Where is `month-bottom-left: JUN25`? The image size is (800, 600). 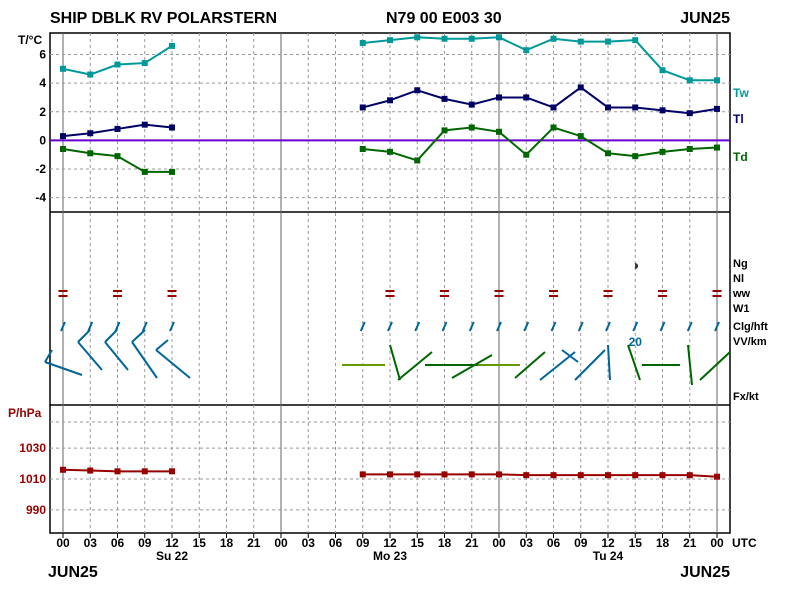 month-bottom-left: JUN25 is located at coordinates (73, 572).